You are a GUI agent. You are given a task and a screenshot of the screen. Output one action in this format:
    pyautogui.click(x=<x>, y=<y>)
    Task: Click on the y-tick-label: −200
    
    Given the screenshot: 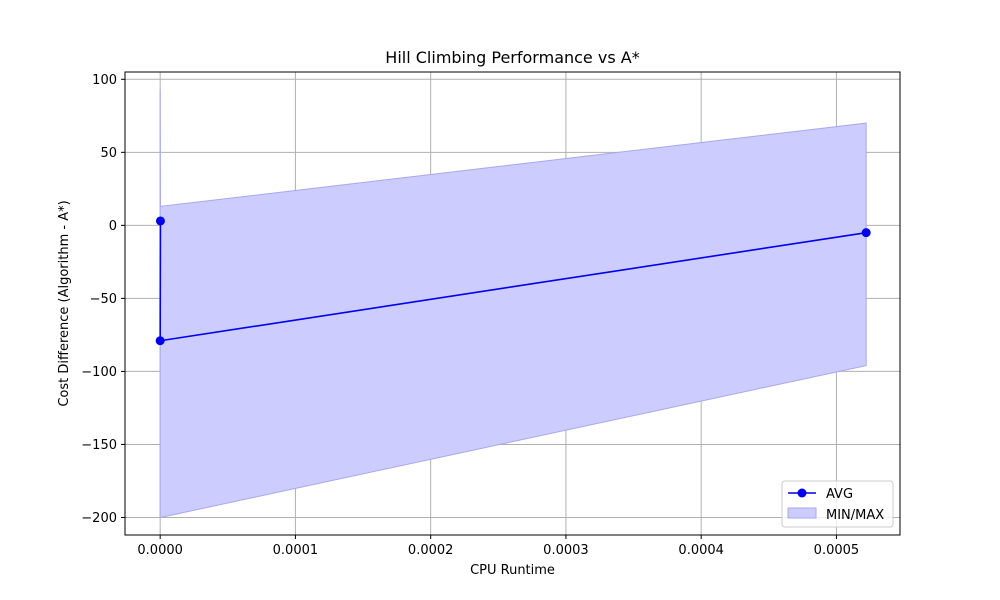 What is the action you would take?
    pyautogui.click(x=99, y=518)
    